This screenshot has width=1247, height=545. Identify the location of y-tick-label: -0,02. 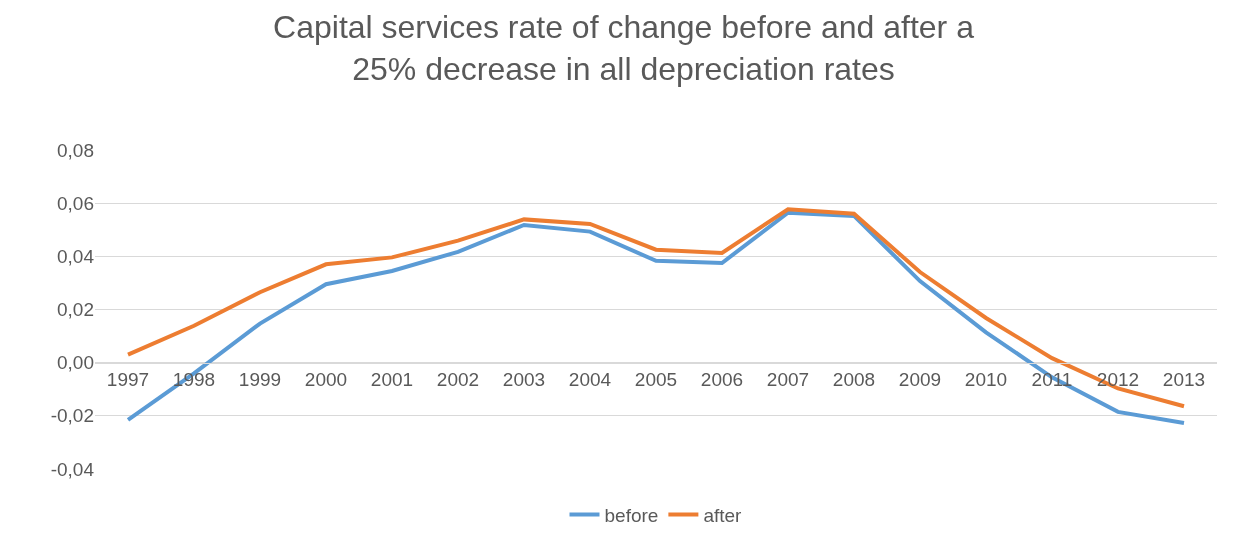
(72, 416).